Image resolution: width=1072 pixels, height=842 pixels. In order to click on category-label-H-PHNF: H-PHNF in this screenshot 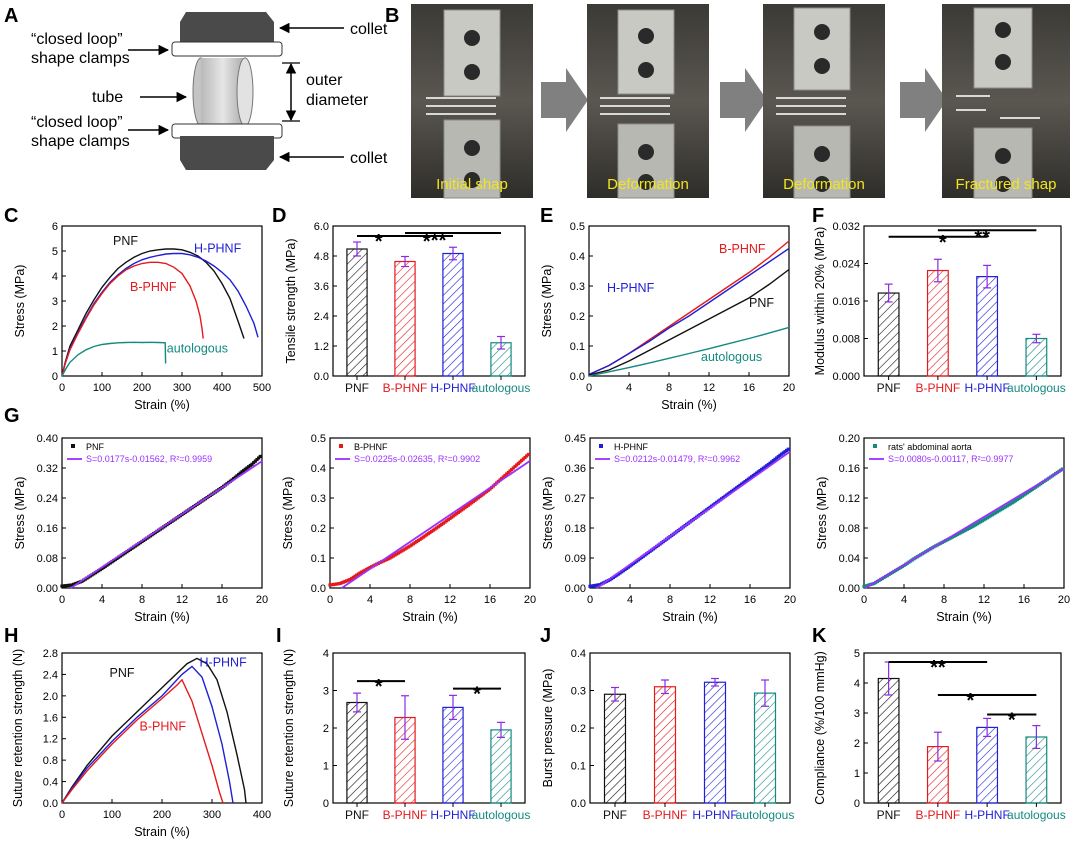, I will do `click(452, 815)`.